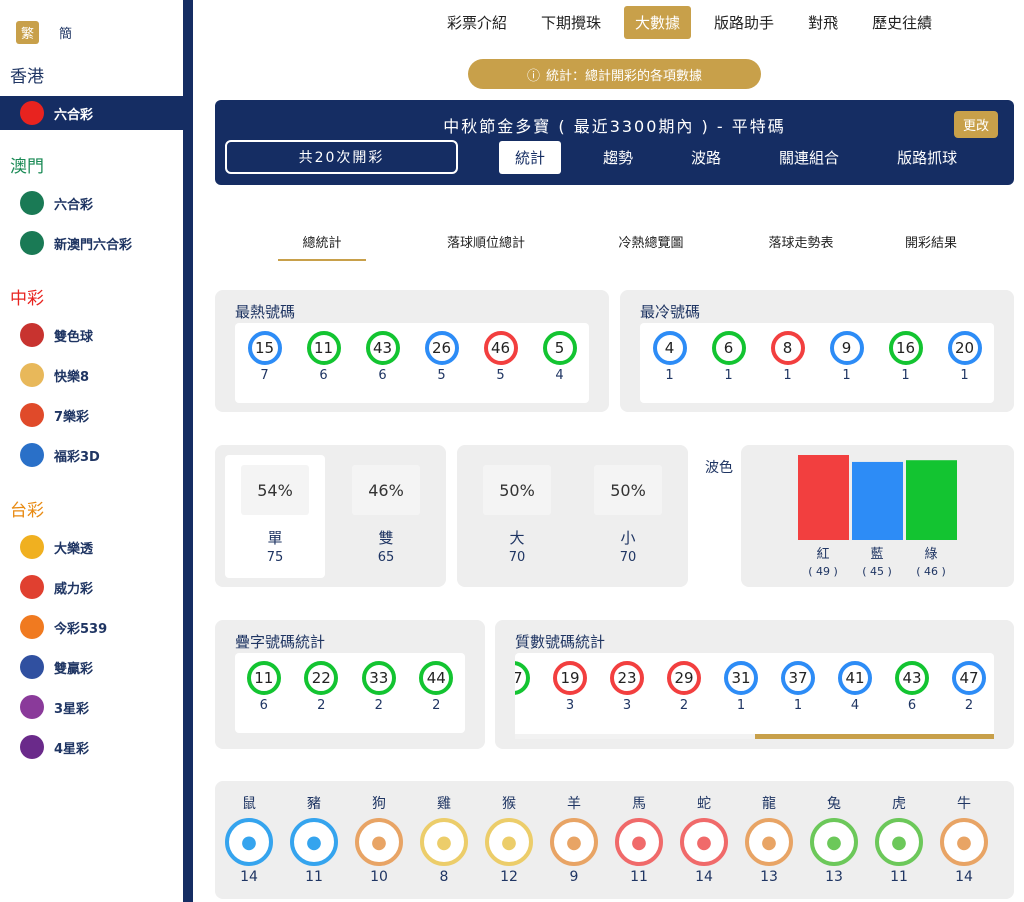  Describe the element at coordinates (658, 22) in the screenshot. I see `top-nav-item: 大數據` at that location.